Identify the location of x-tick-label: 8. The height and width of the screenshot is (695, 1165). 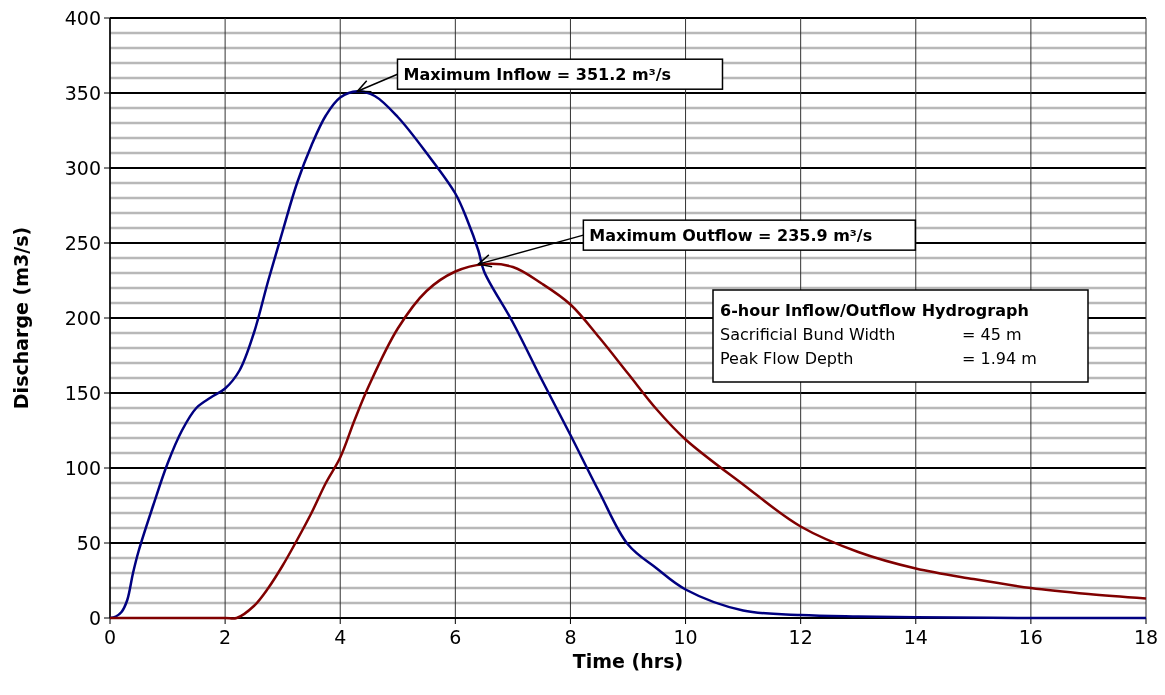
(570, 637).